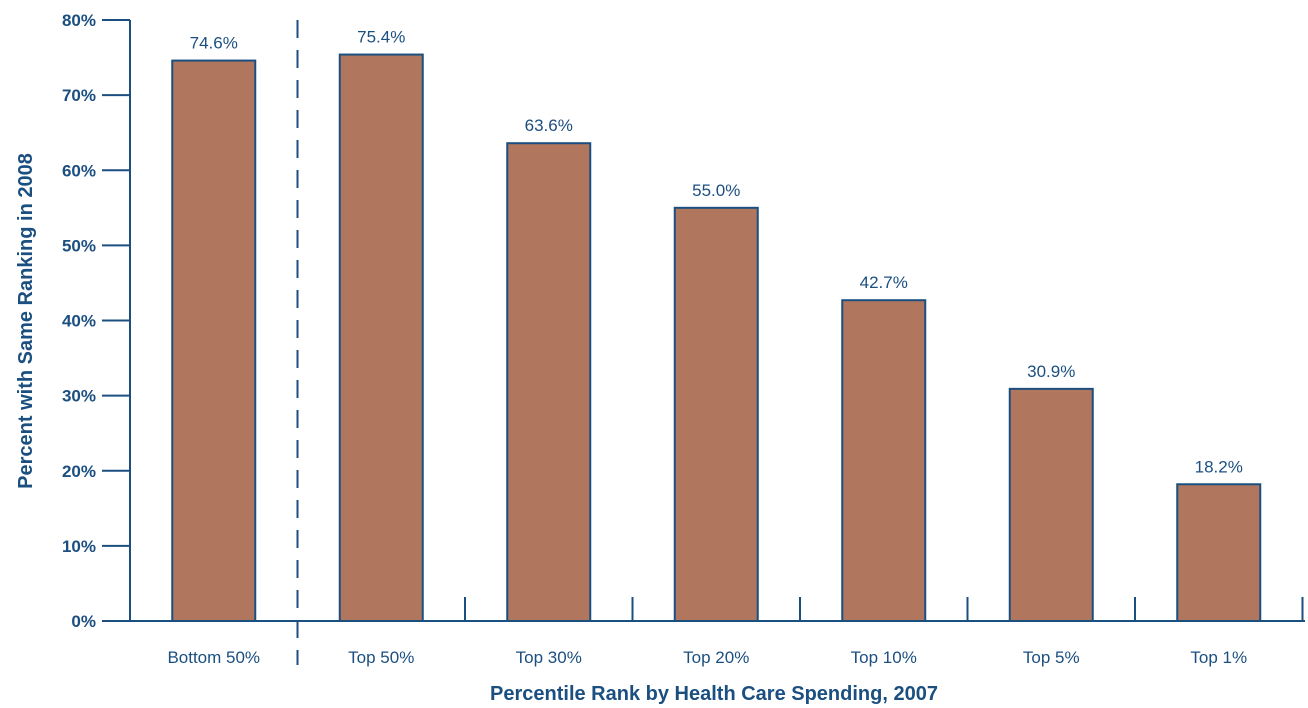 This screenshot has height=708, width=1308. What do you see at coordinates (549, 125) in the screenshot?
I see `data-label: 63.6%` at bounding box center [549, 125].